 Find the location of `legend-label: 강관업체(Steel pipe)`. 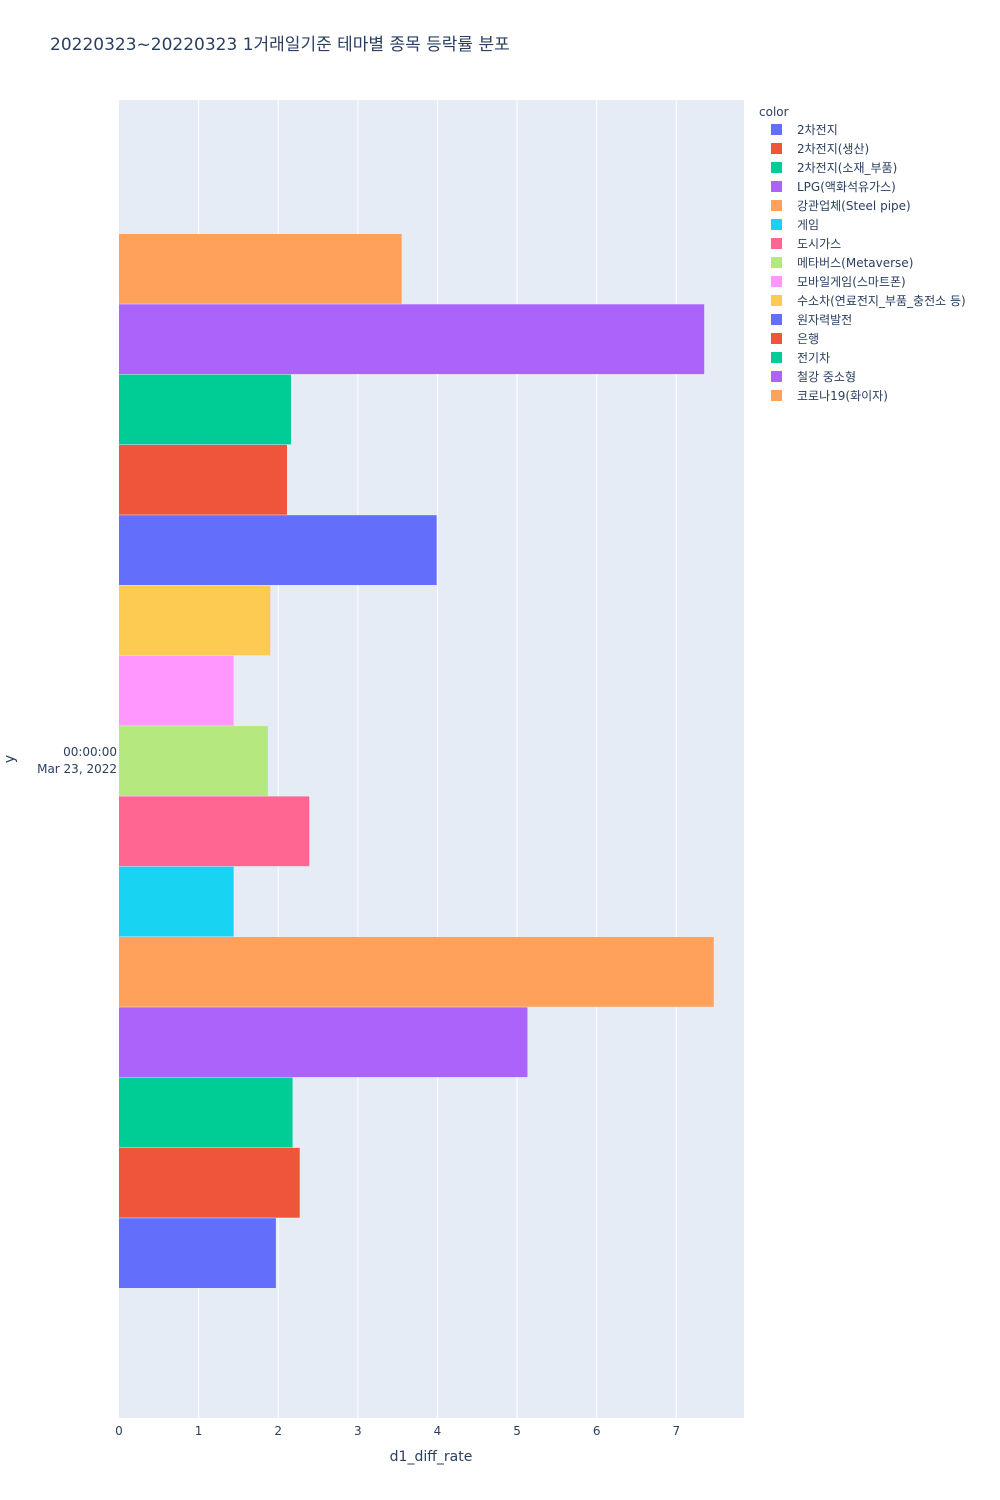

legend-label: 강관업체(Steel pipe) is located at coordinates (854, 206).